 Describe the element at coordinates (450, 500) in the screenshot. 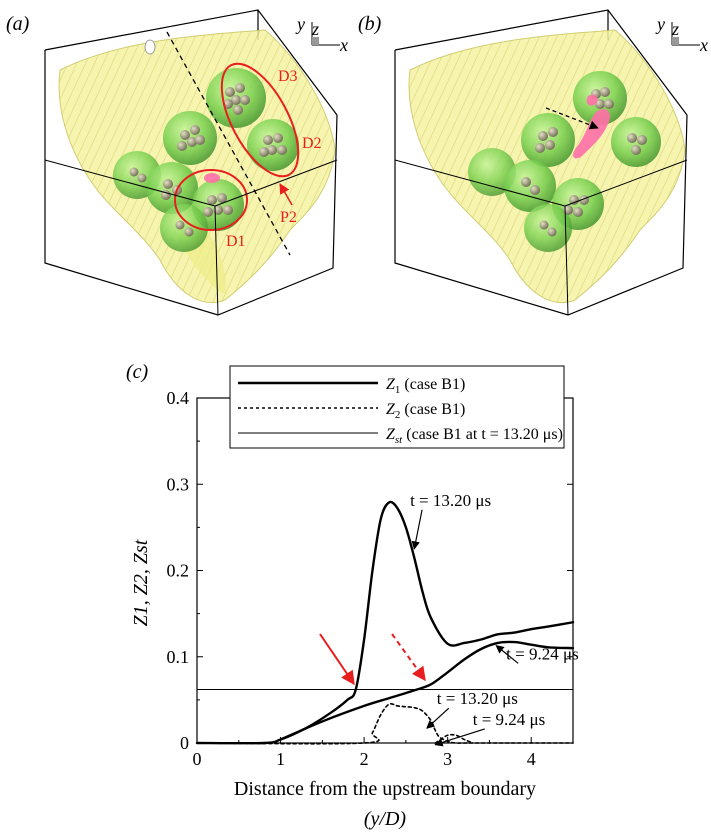

I see `annotation-0: t = 13.20 μs` at that location.